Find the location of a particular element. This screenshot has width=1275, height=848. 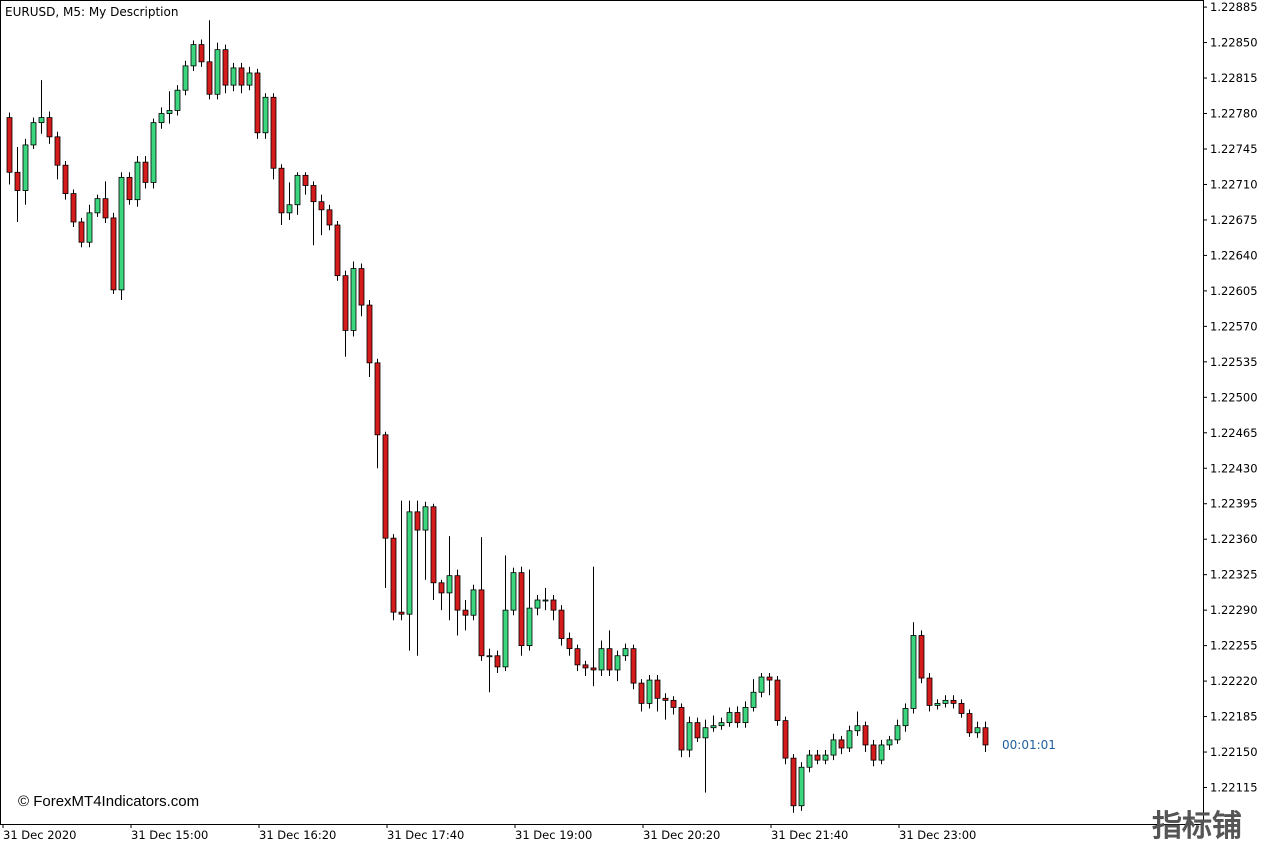

watermark: 指标铺 is located at coordinates (1197, 826).